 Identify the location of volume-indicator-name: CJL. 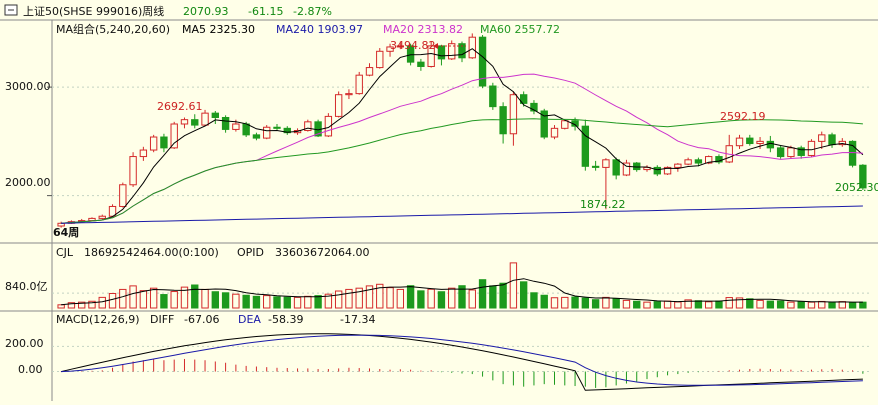
(65, 252).